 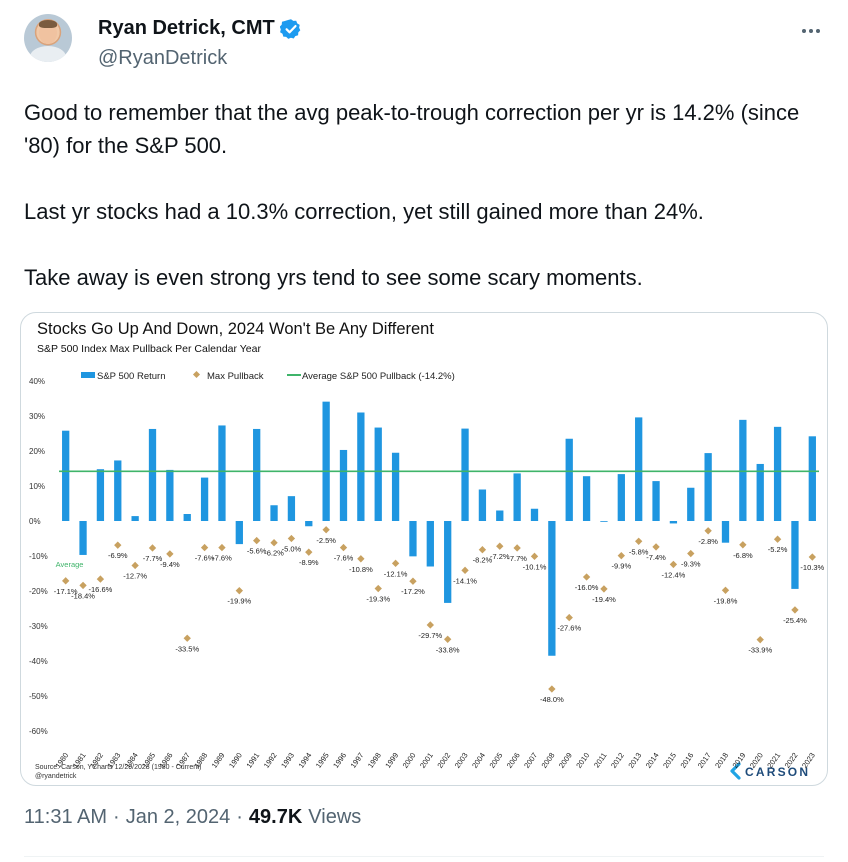 What do you see at coordinates (777, 539) in the screenshot?
I see `pullback-marker-2021` at bounding box center [777, 539].